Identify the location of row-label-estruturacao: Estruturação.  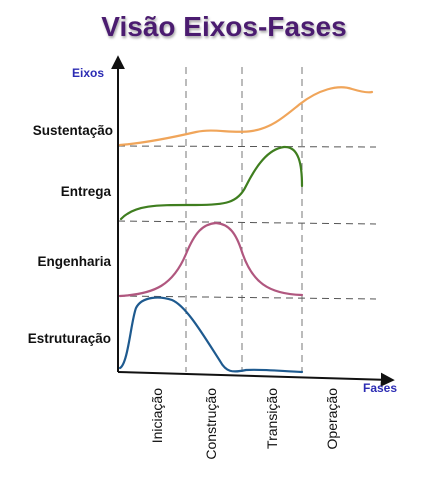
(69, 338).